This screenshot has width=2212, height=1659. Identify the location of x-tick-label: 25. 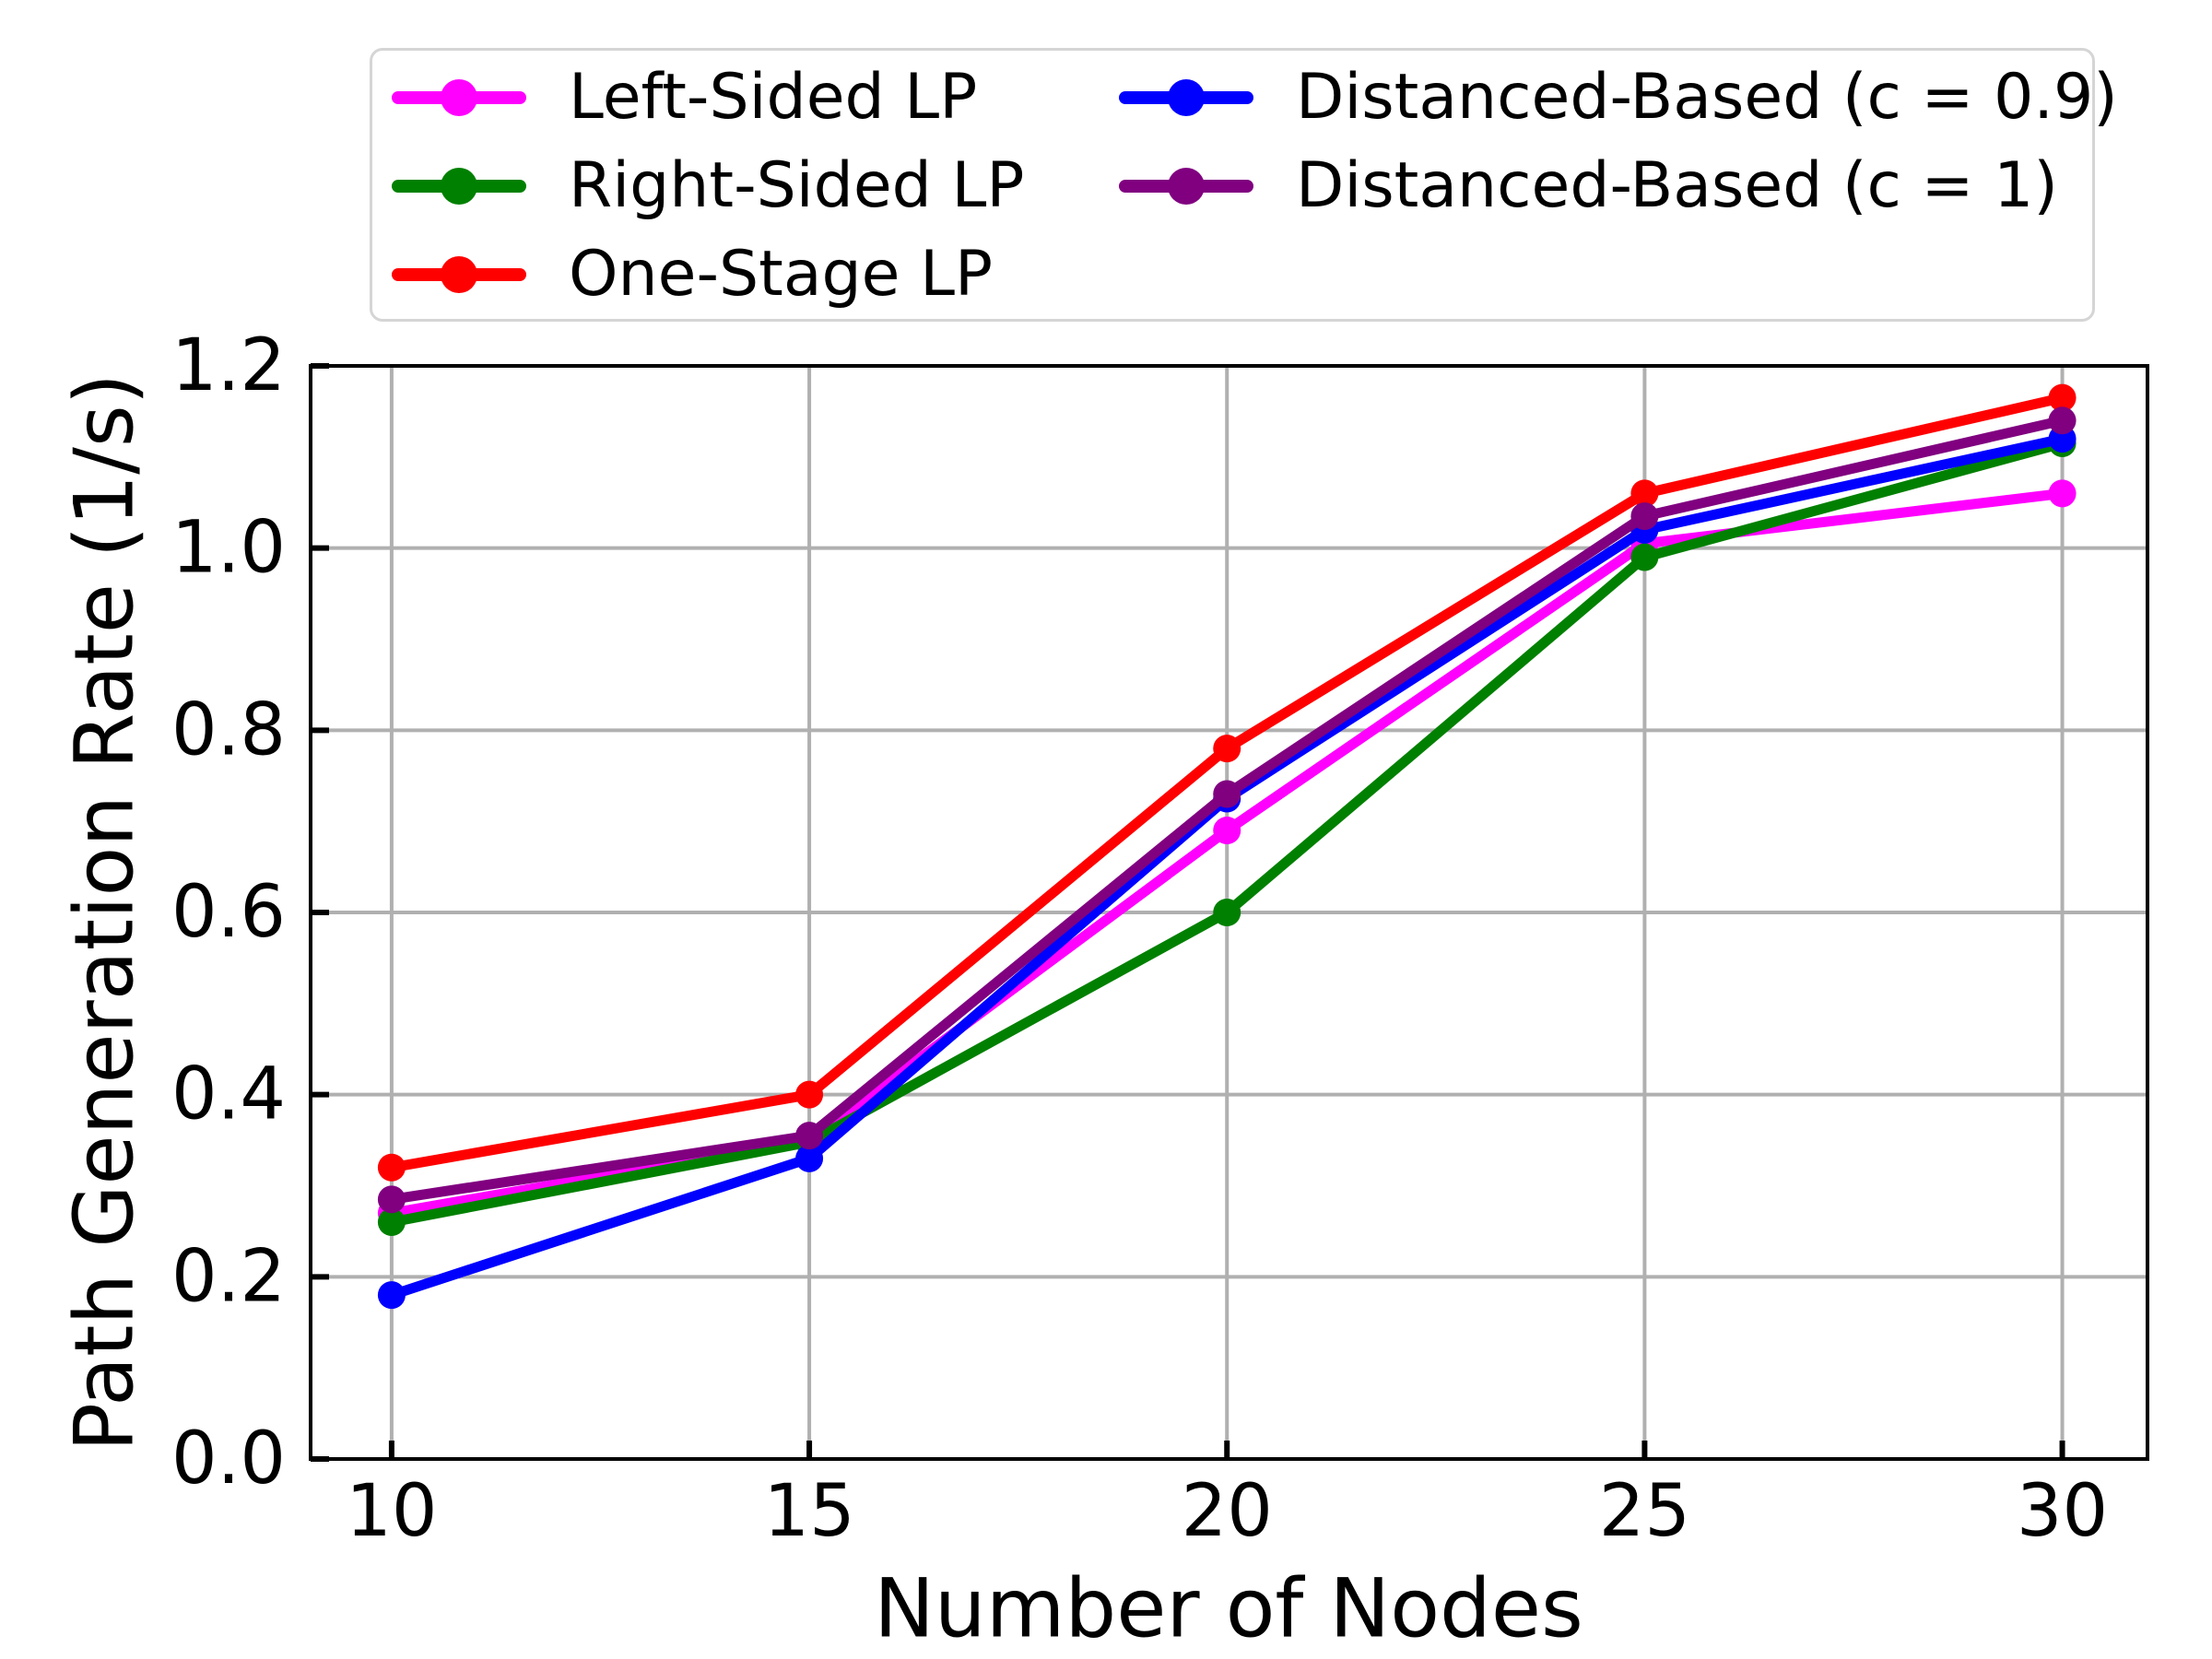
(1644, 1511).